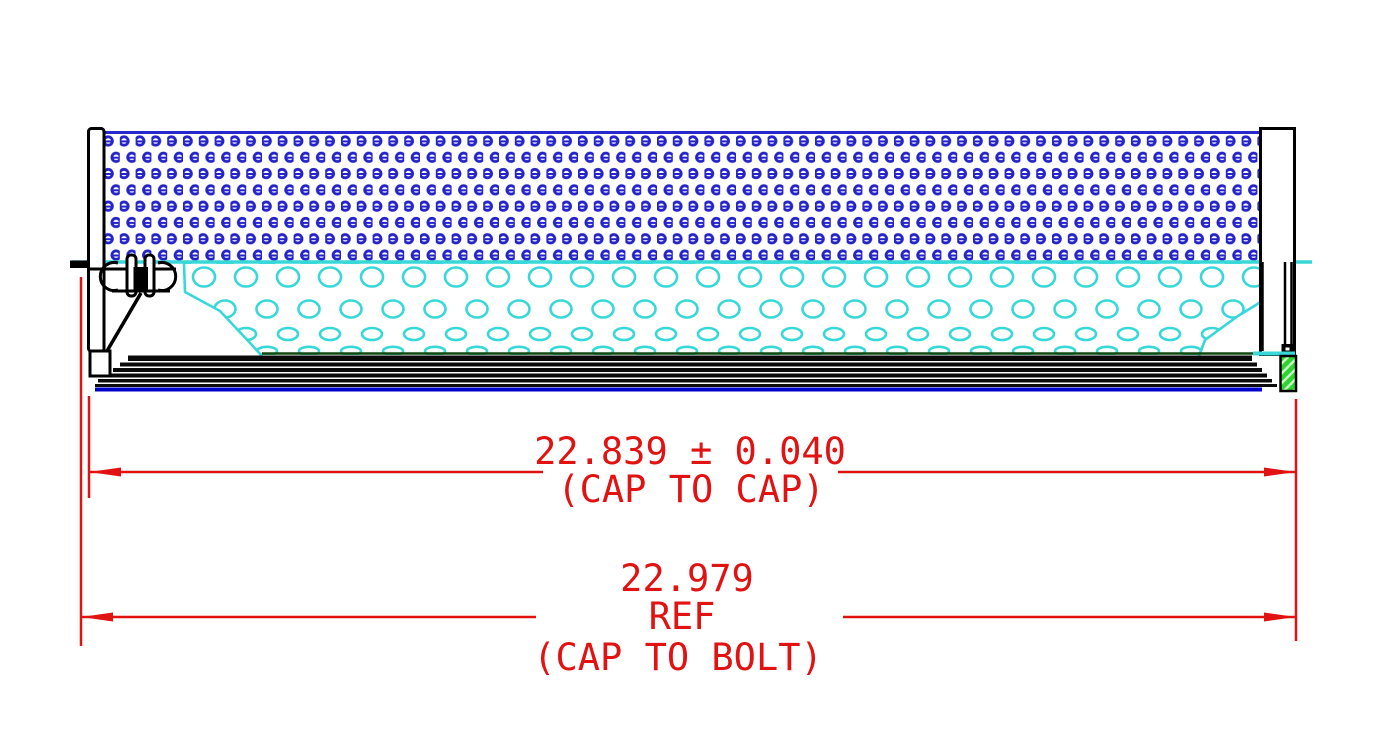 This screenshot has height=753, width=1375. I want to click on bolt-diagonal-strut, so click(124, 322).